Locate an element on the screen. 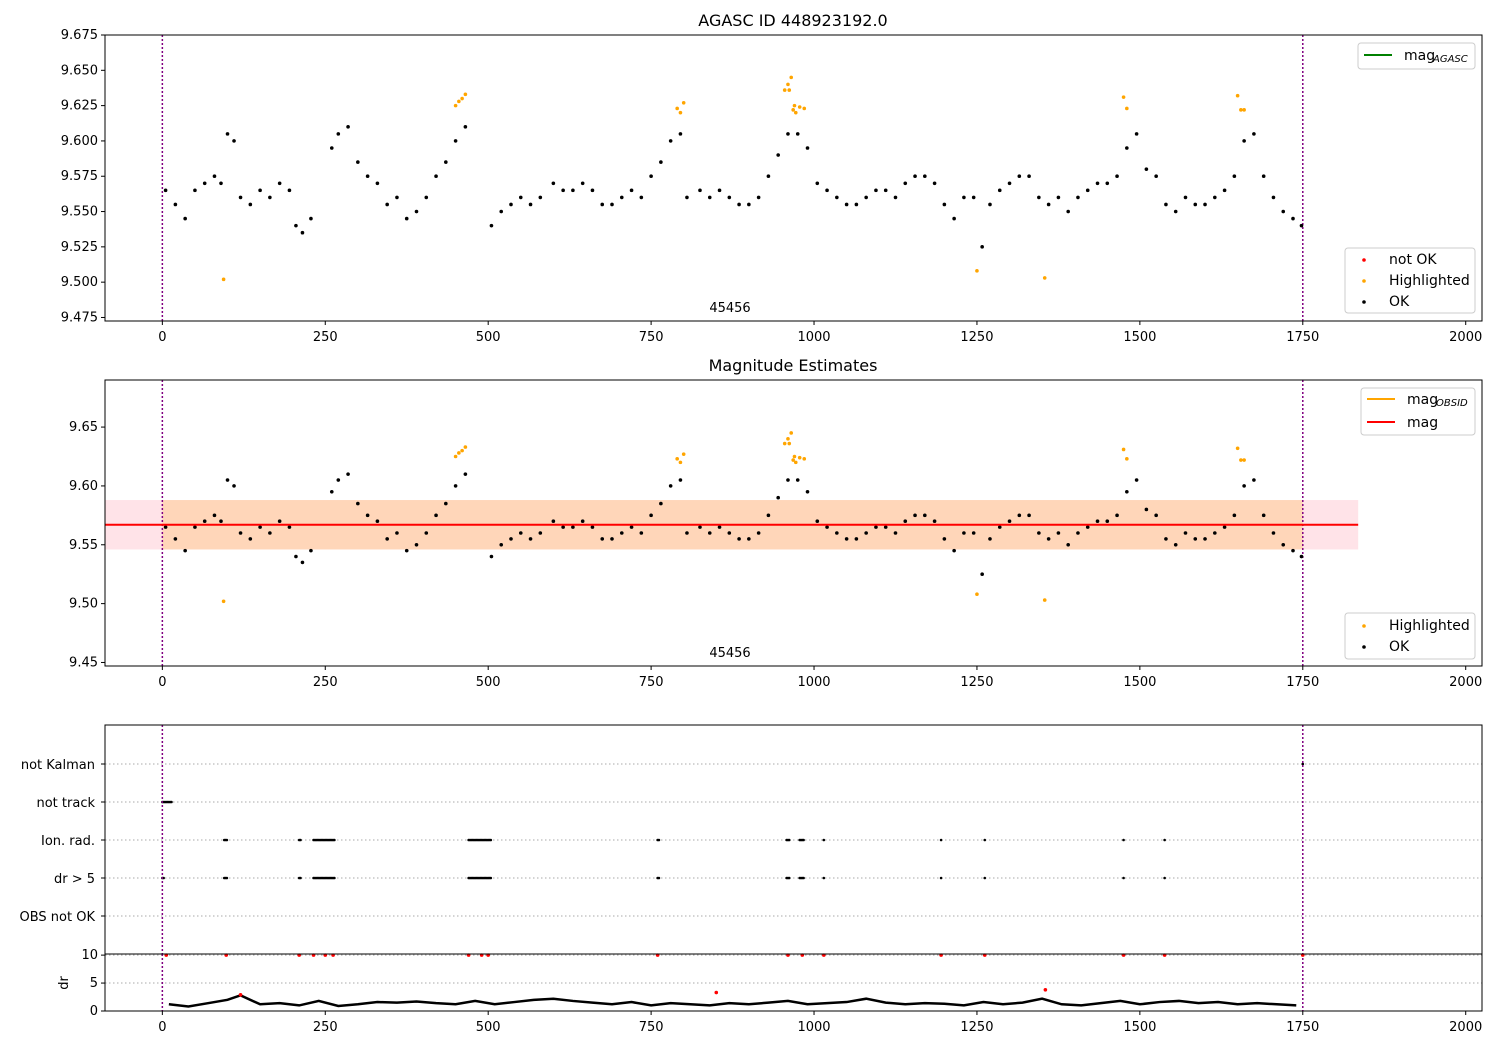 Image resolution: width=1500 pixels, height=1050 pixels. magnitude-xtick-label: 1500 is located at coordinates (1139, 682).